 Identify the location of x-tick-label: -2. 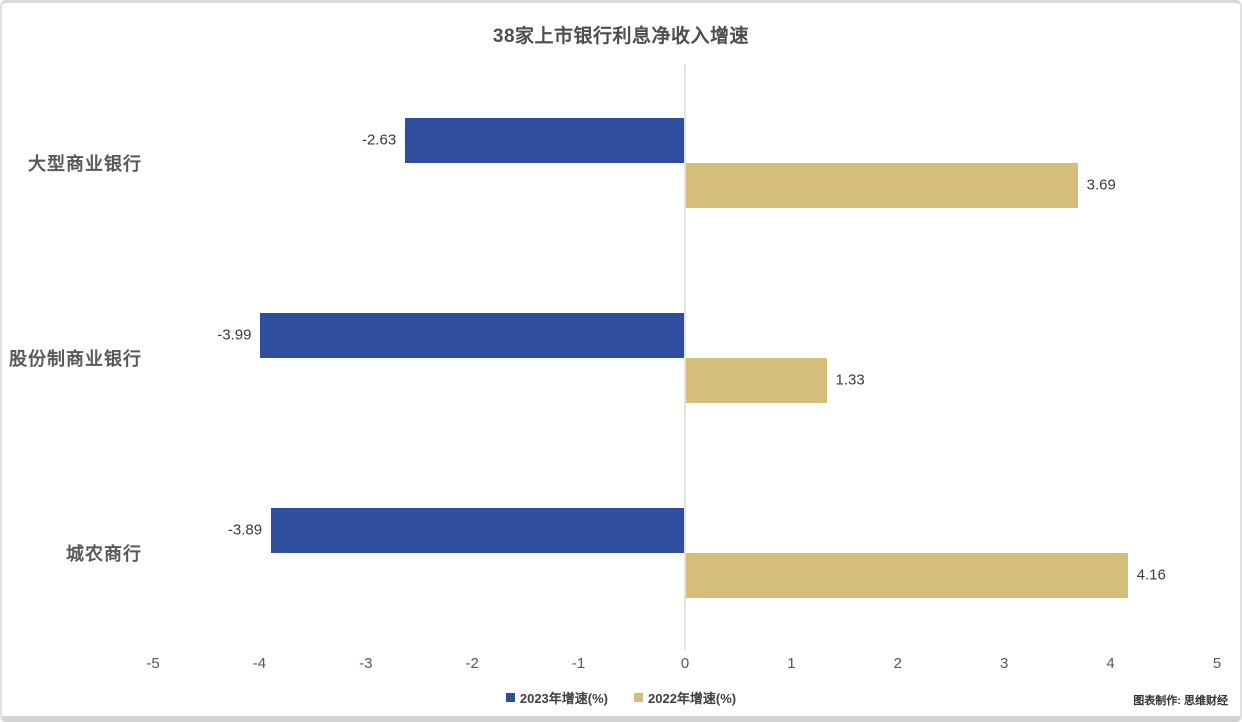
(472, 663).